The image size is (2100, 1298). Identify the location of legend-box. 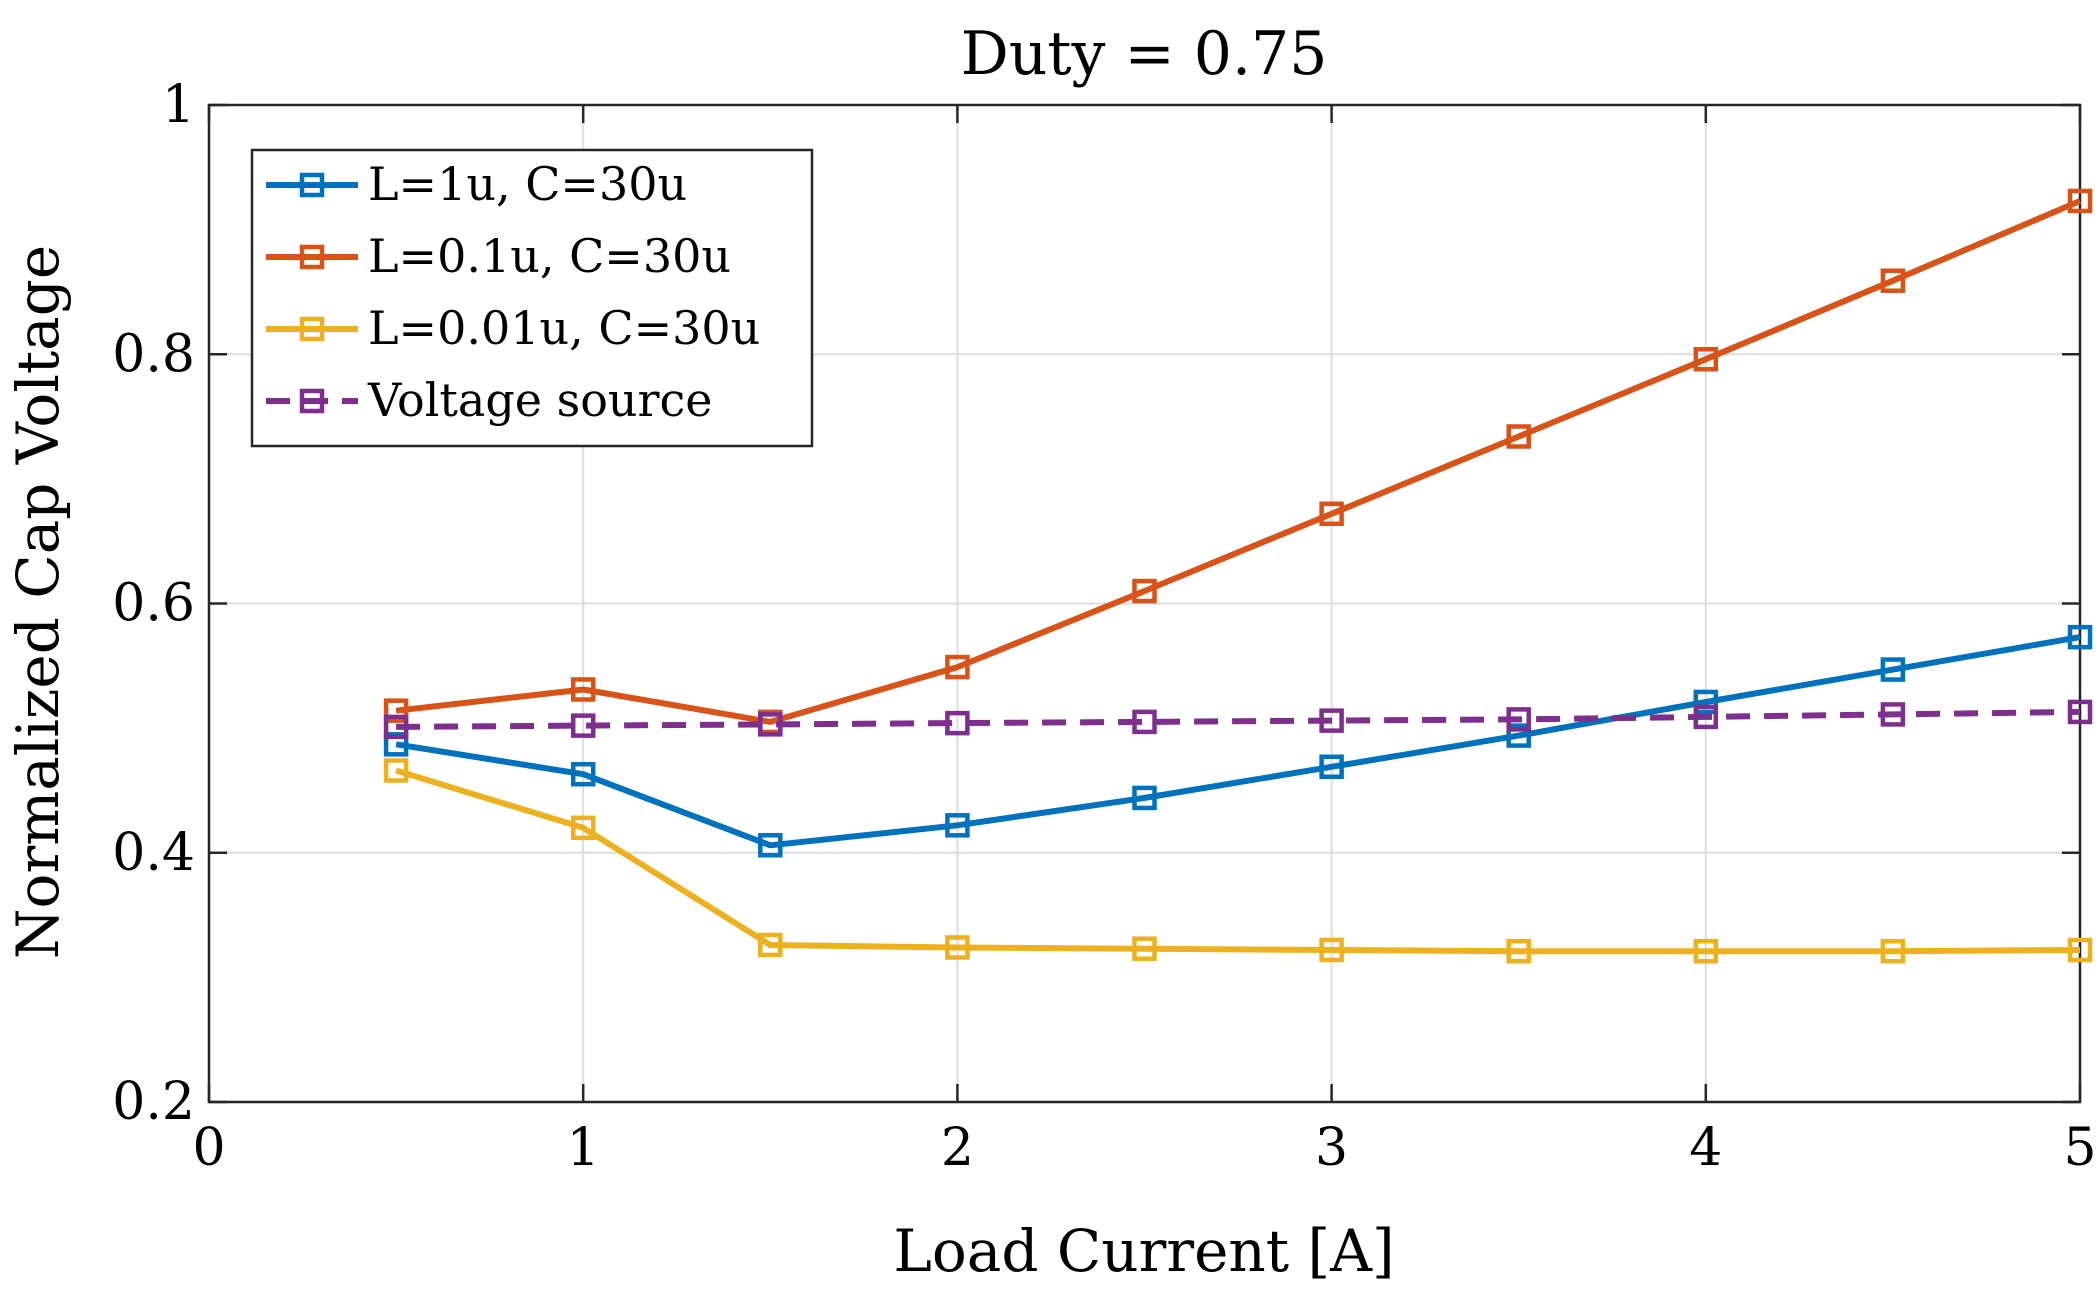
(532, 298).